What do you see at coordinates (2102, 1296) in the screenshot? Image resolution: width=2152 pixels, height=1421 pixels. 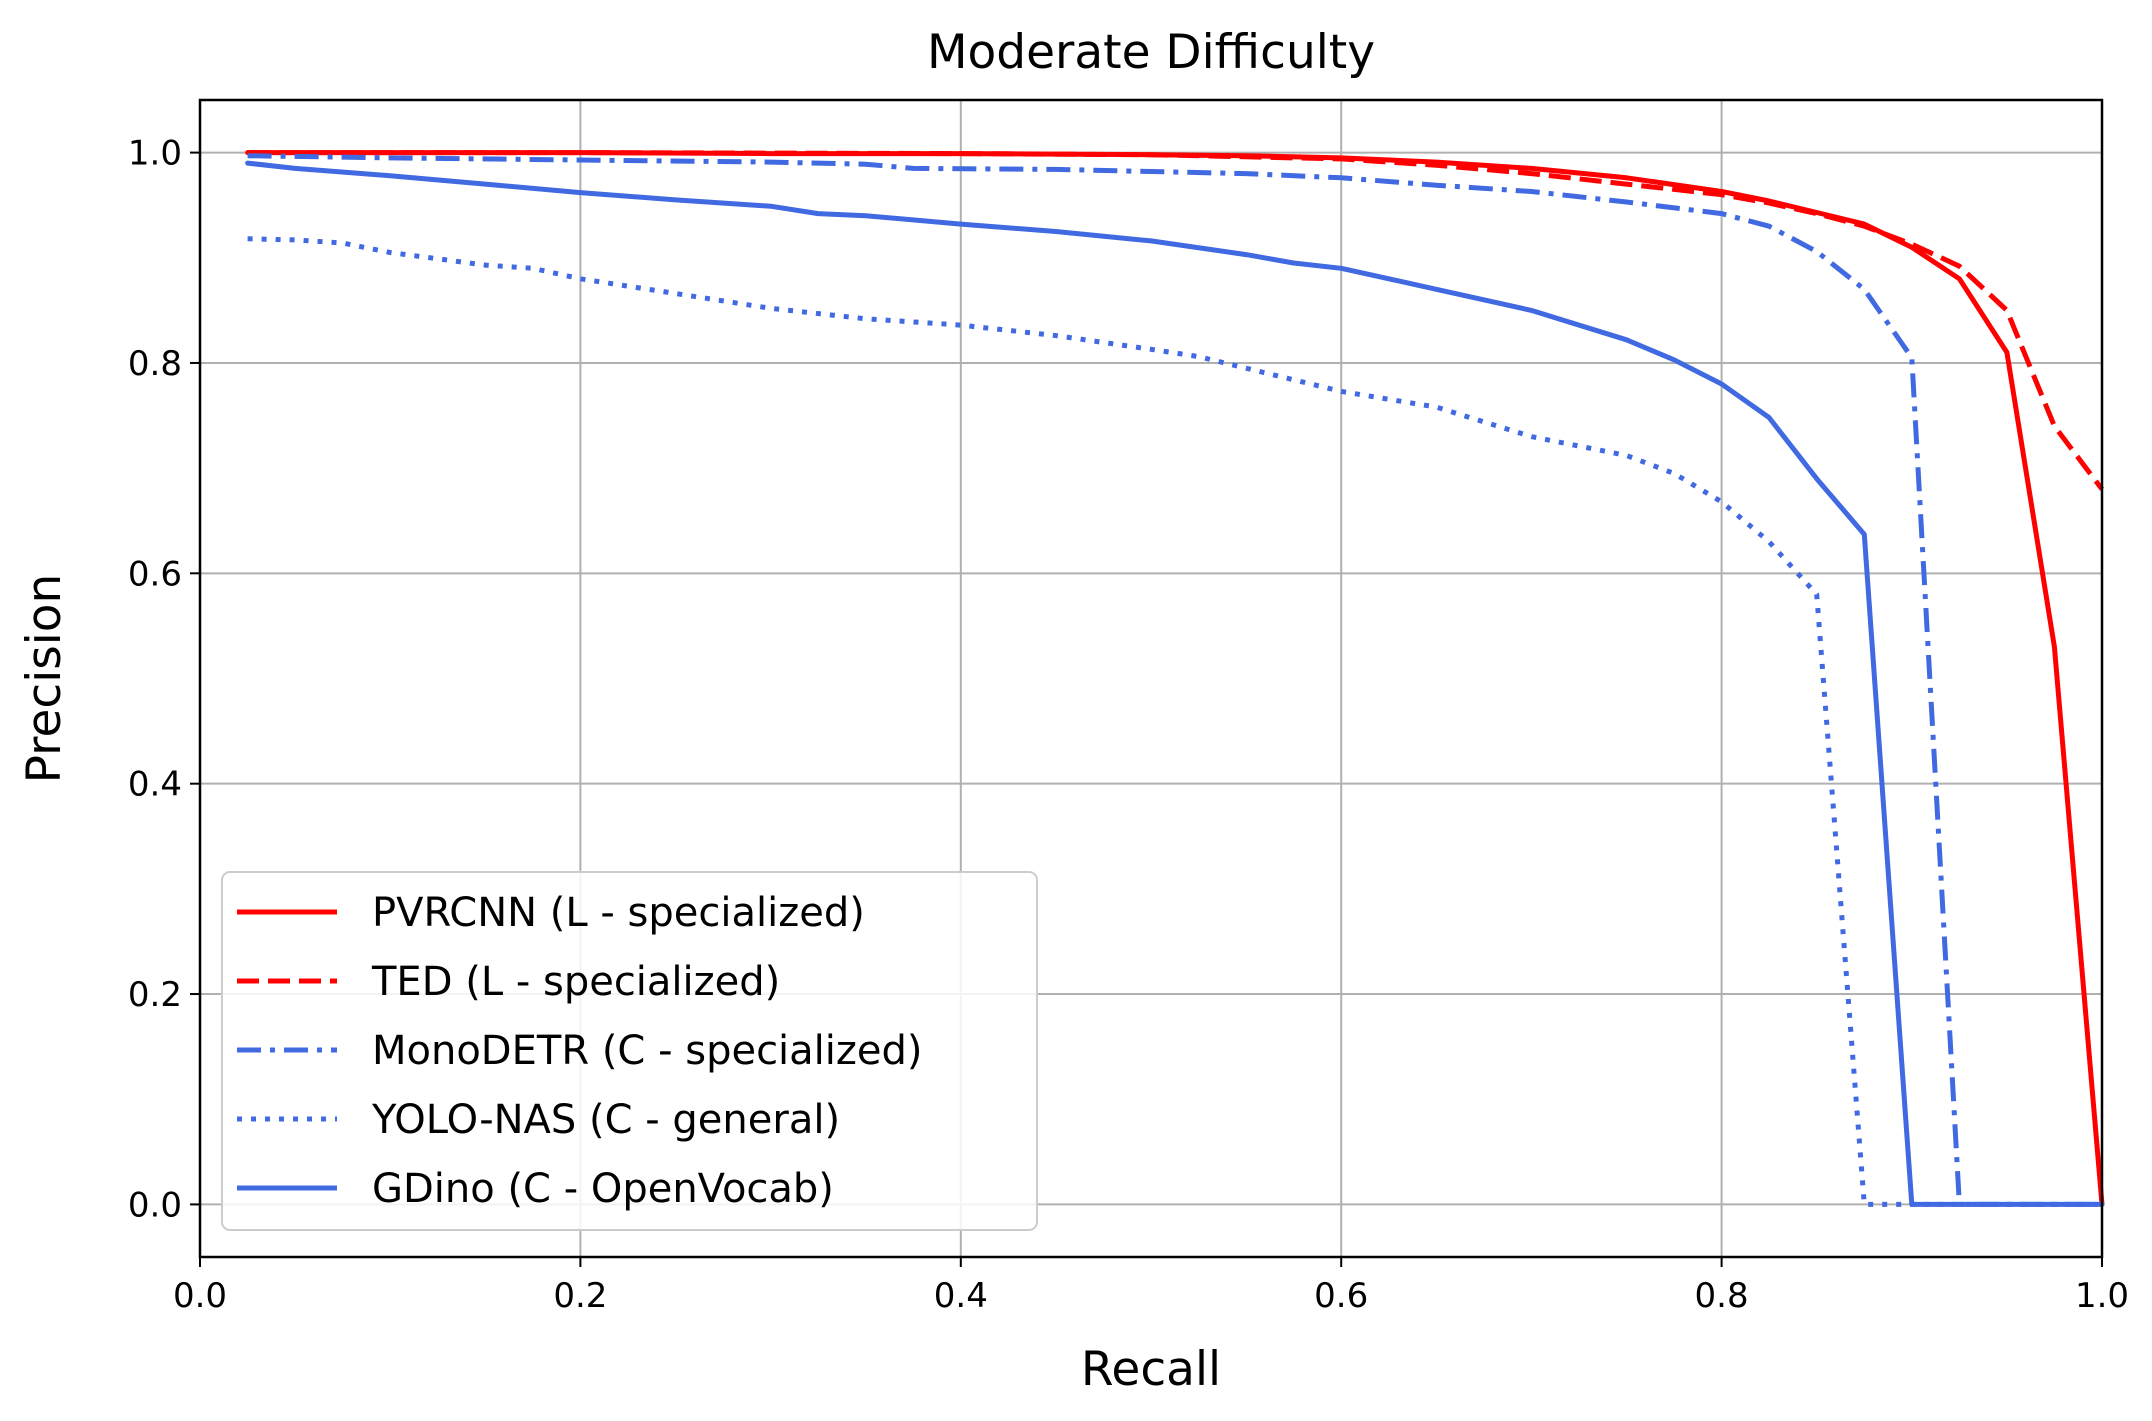 I see `x-tick-label: 1.0` at bounding box center [2102, 1296].